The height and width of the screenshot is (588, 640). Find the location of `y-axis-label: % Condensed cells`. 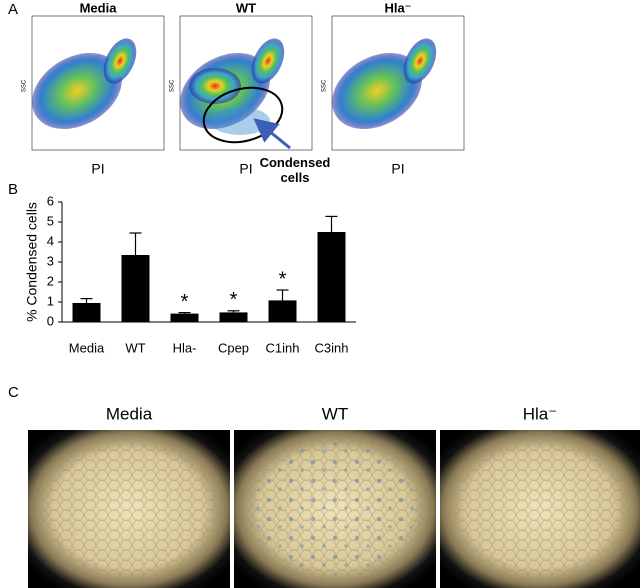

y-axis-label: % Condensed cells is located at coordinates (32, 262).